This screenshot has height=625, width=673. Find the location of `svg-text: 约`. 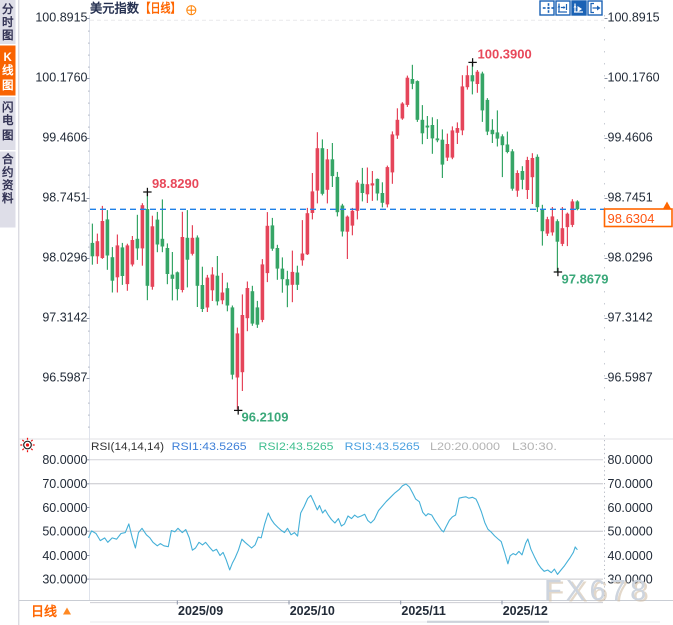

svg-text: 约 is located at coordinates (8, 172).